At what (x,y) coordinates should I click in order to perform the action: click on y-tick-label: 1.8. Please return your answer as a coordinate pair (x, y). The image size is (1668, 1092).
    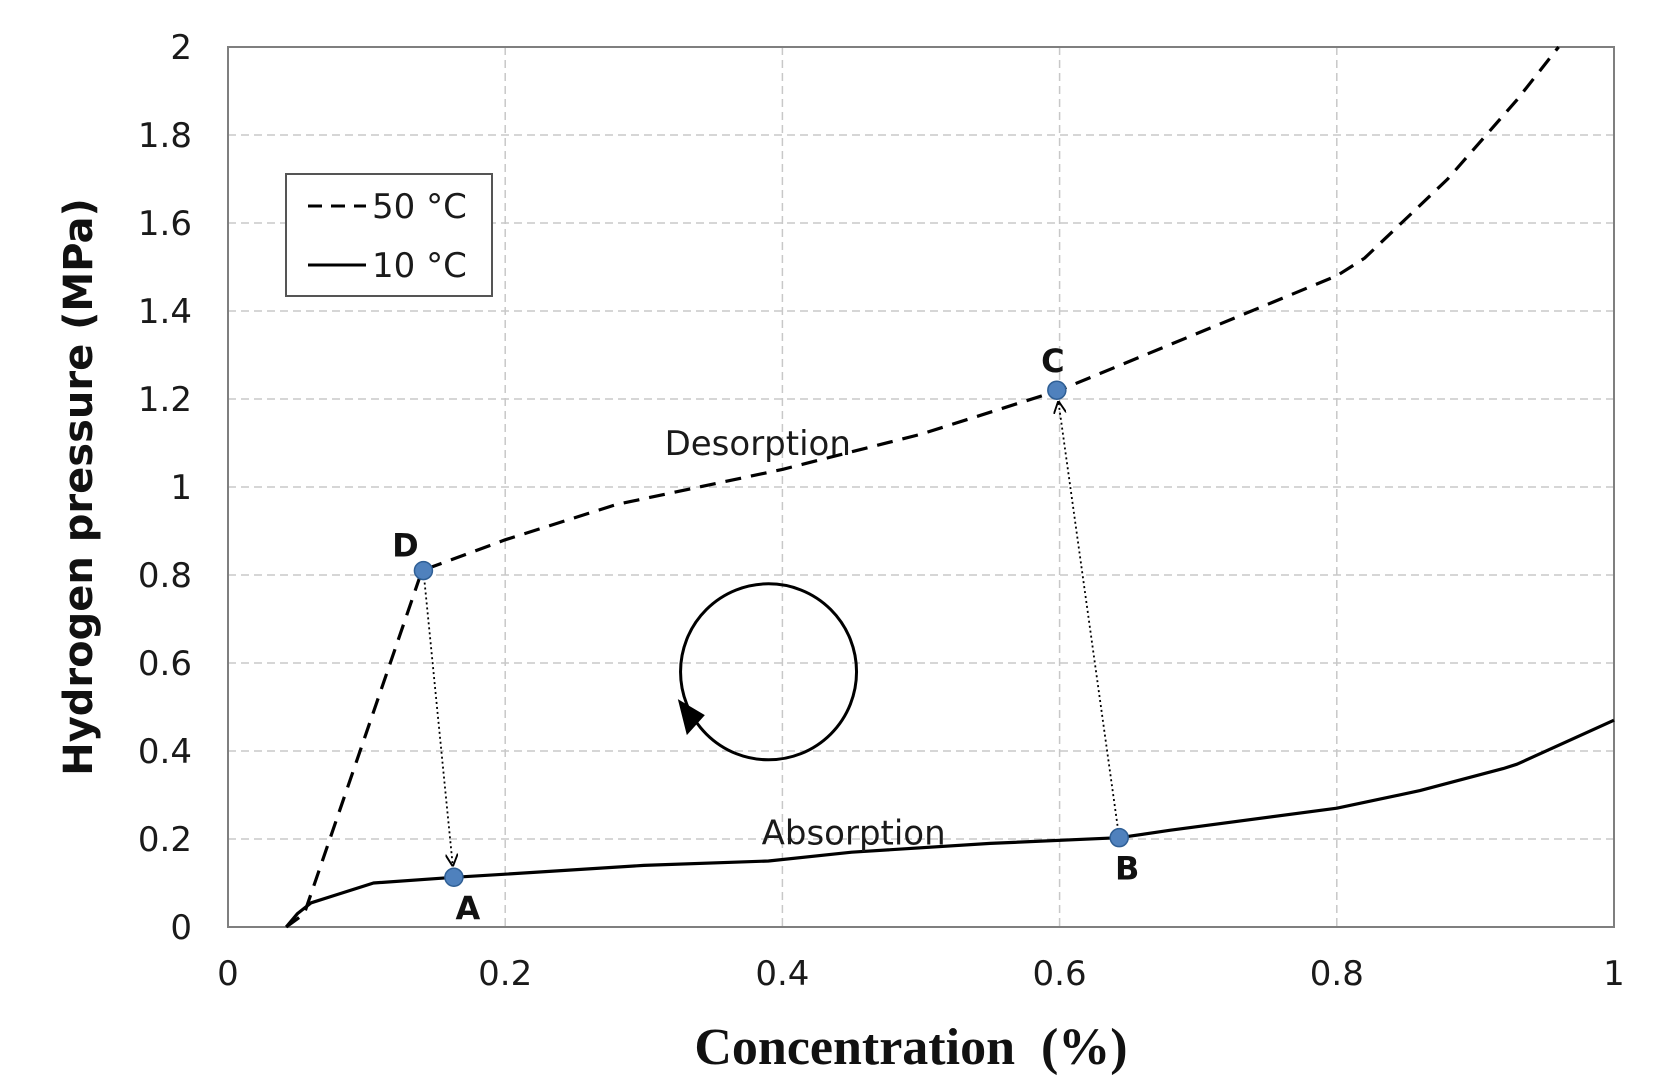
    Looking at the image, I should click on (165, 136).